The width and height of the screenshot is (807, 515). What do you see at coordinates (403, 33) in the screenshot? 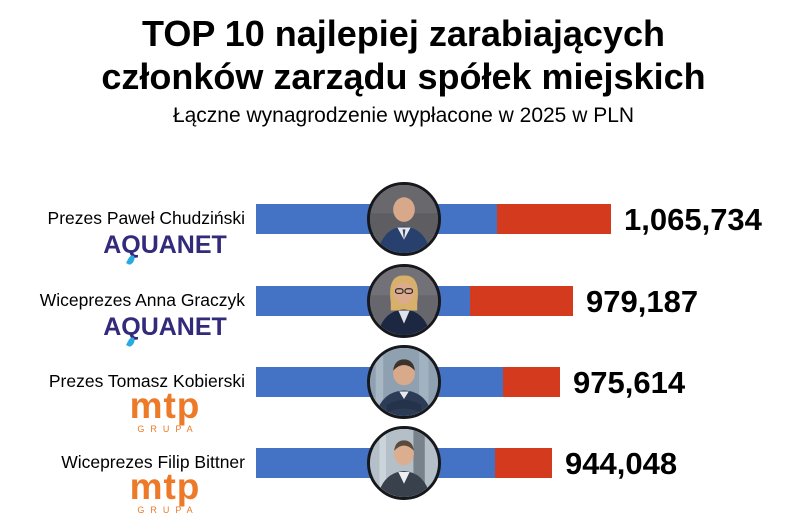
I see `page-title-line1: TOP 10 najlepiej zarabiających` at bounding box center [403, 33].